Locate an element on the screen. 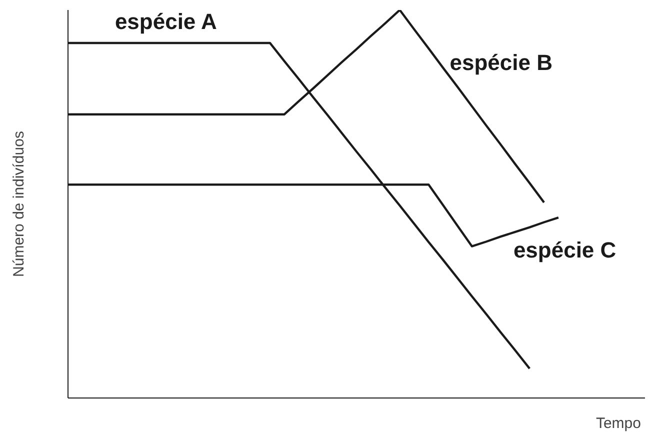  series-label: espécie A is located at coordinates (165, 21).